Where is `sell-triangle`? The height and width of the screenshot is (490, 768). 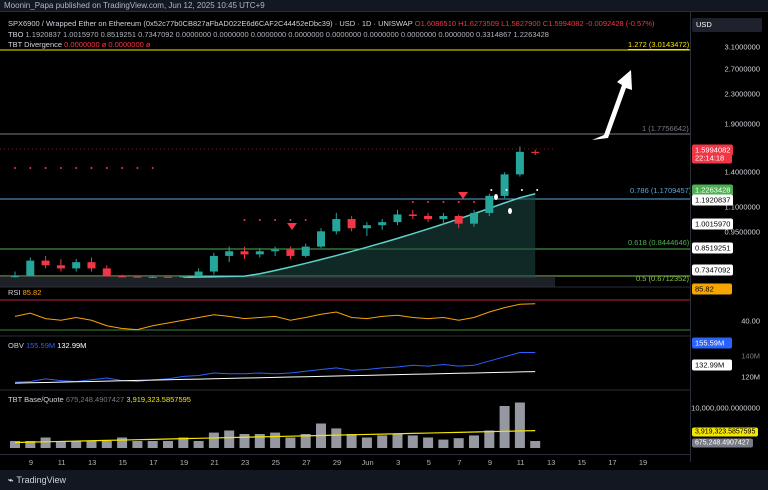
sell-triangle is located at coordinates (463, 195).